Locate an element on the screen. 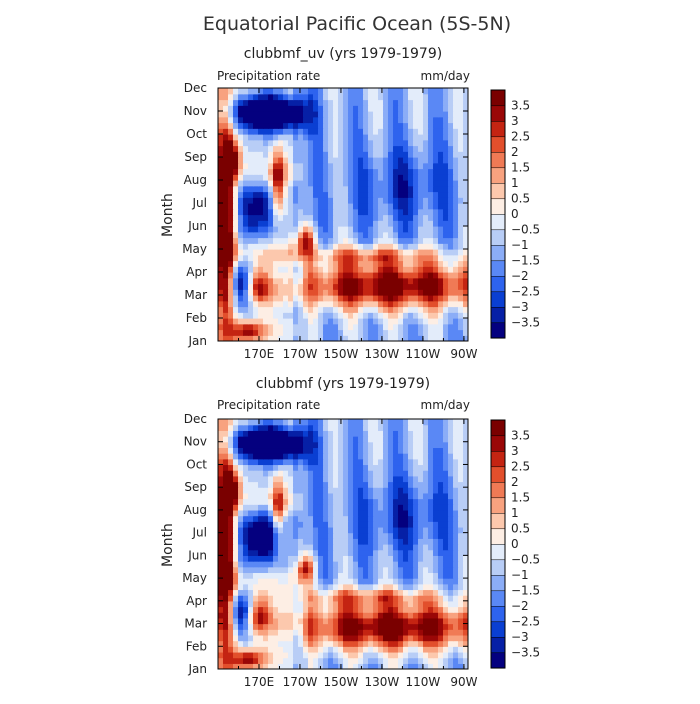 The image size is (700, 704). colorbar-swatch is located at coordinates (498, 459).